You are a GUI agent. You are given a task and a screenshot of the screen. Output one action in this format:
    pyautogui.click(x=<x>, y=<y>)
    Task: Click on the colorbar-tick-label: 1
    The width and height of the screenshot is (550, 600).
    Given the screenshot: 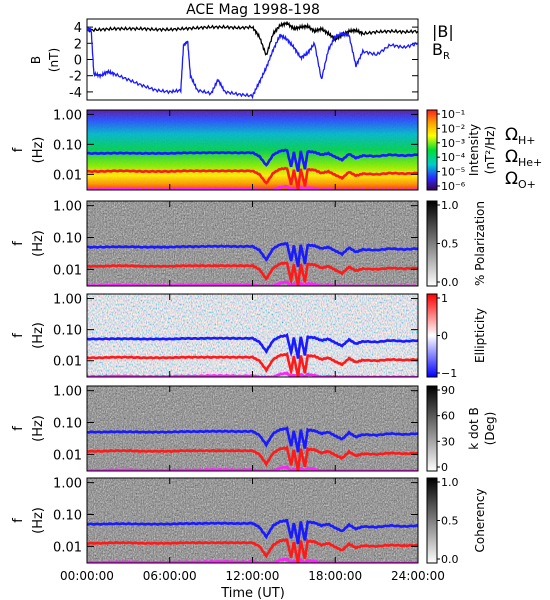 What is the action you would take?
    pyautogui.click(x=444, y=298)
    